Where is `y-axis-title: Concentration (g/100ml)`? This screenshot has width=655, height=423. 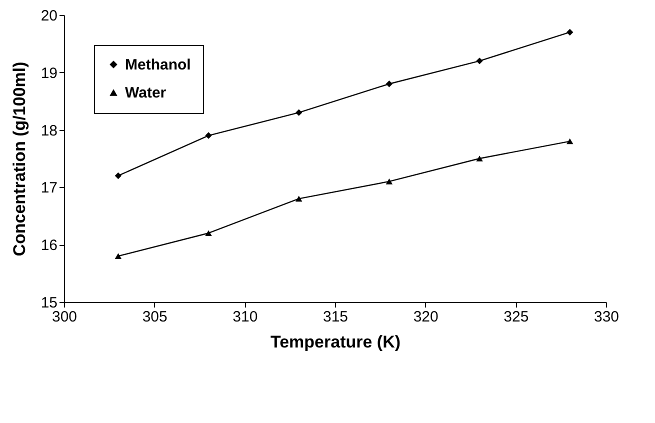 y-axis-title: Concentration (g/100ml) is located at coordinates (19, 159).